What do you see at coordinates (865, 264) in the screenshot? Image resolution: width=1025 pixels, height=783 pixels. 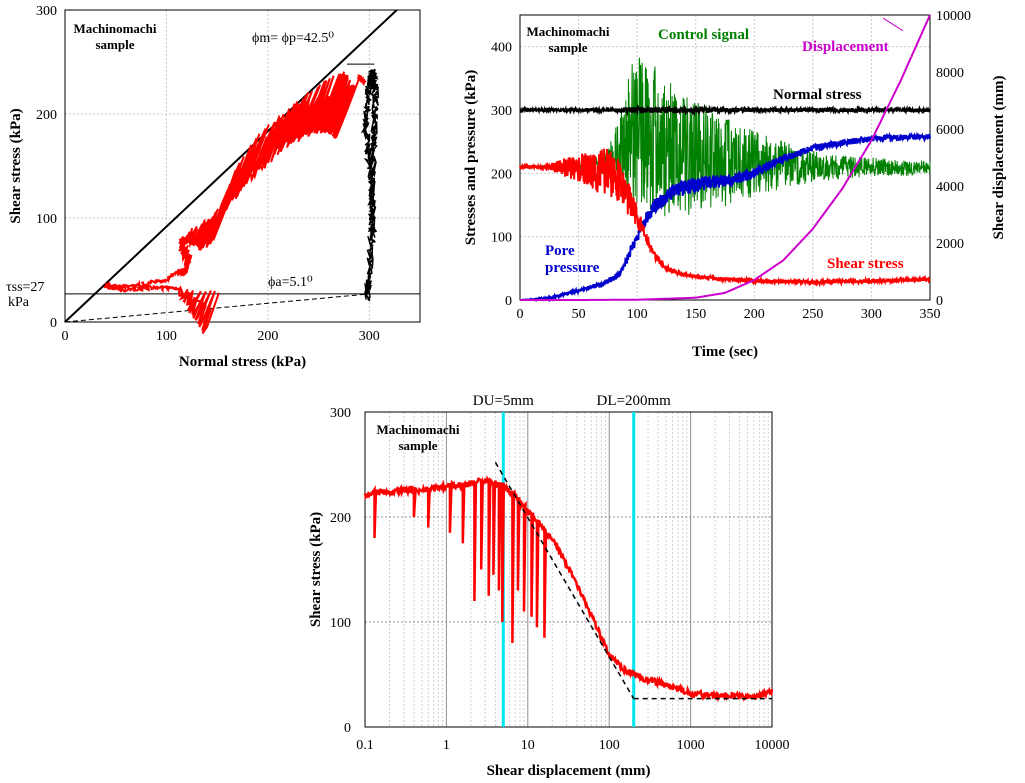 I see `label-shear-stress: Shear stress` at bounding box center [865, 264].